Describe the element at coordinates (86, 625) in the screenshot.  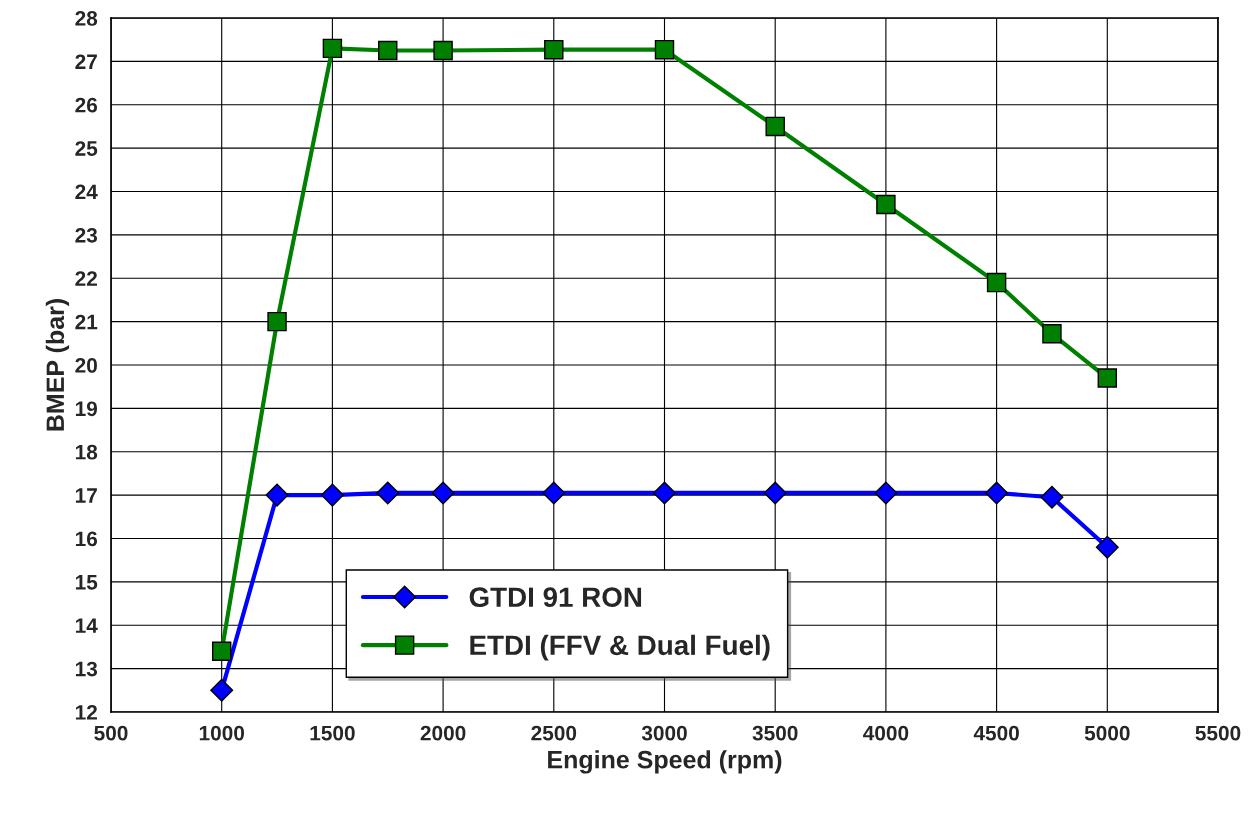
I see `y-tick-label: 14` at that location.